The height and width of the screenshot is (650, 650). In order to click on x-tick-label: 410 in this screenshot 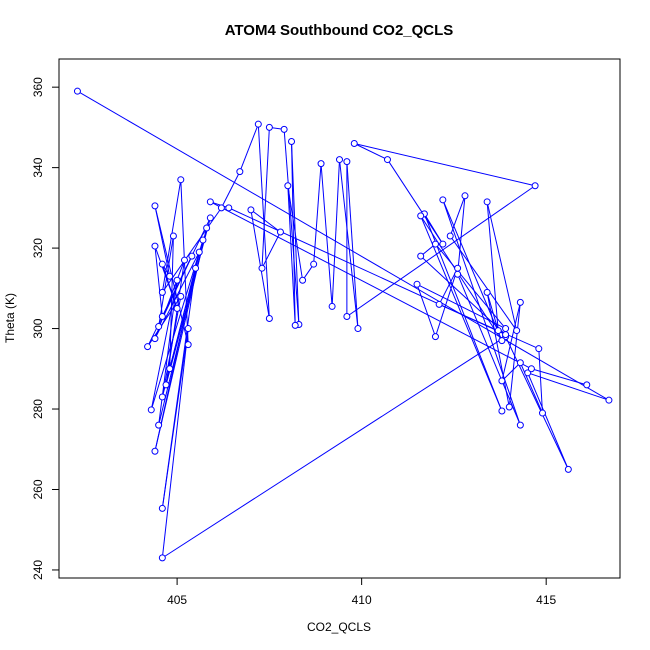, I will do `click(362, 600)`.